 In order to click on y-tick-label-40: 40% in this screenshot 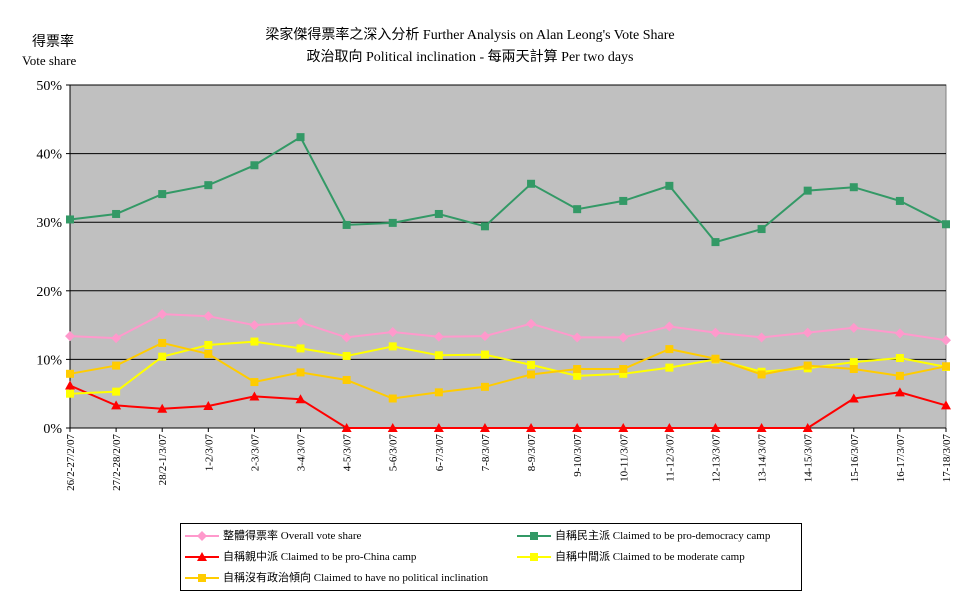, I will do `click(49, 155)`.